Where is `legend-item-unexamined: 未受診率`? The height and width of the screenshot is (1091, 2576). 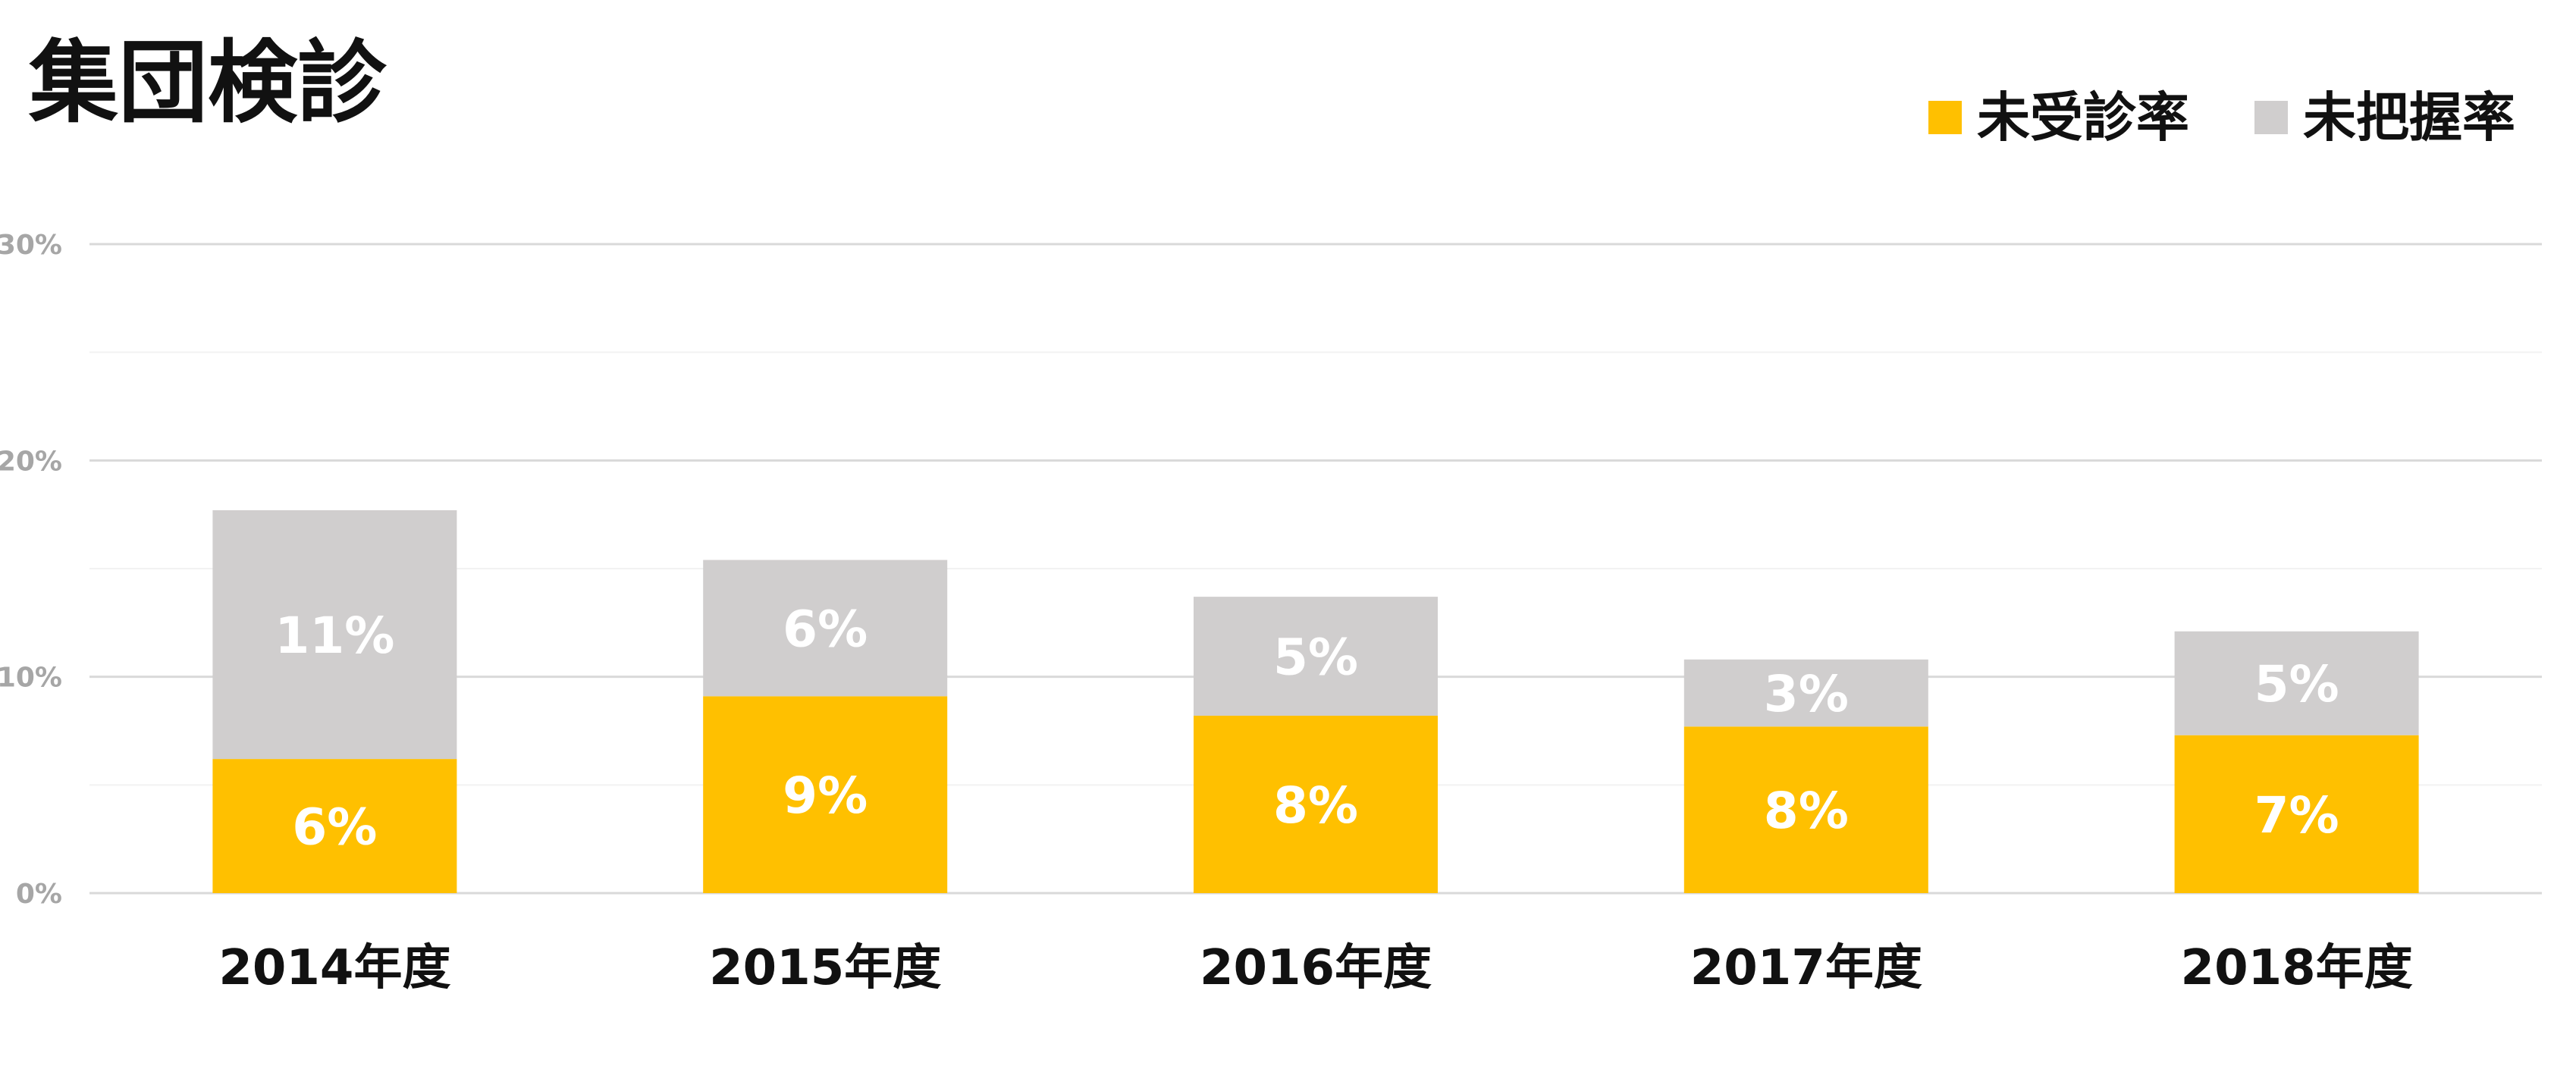
legend-item-unexamined: 未受診率 is located at coordinates (2058, 118).